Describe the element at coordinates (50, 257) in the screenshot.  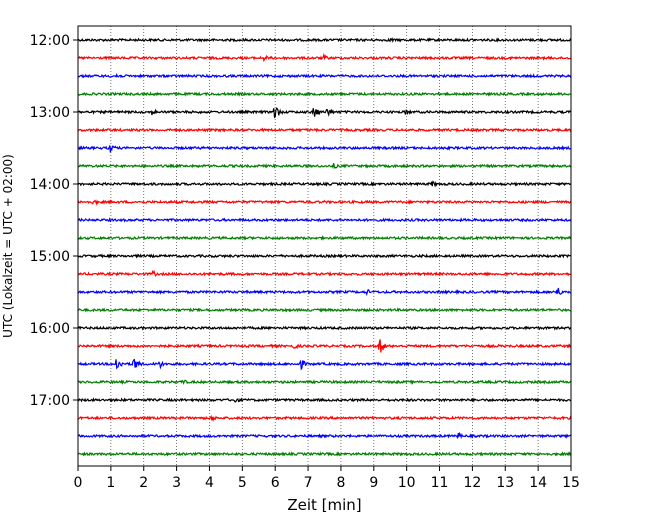
I see `y-tick-label-1500: 15:00` at that location.